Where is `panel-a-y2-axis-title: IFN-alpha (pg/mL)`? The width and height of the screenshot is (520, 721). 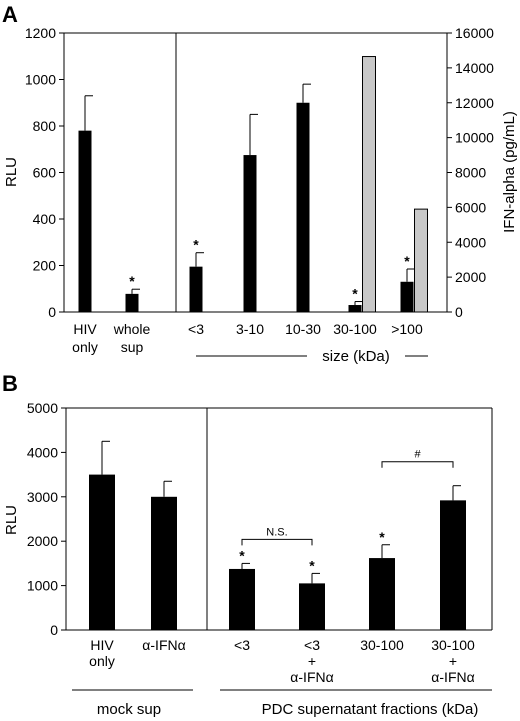
panel-a-y2-axis-title: IFN-alpha (pg/mL) is located at coordinates (509, 172).